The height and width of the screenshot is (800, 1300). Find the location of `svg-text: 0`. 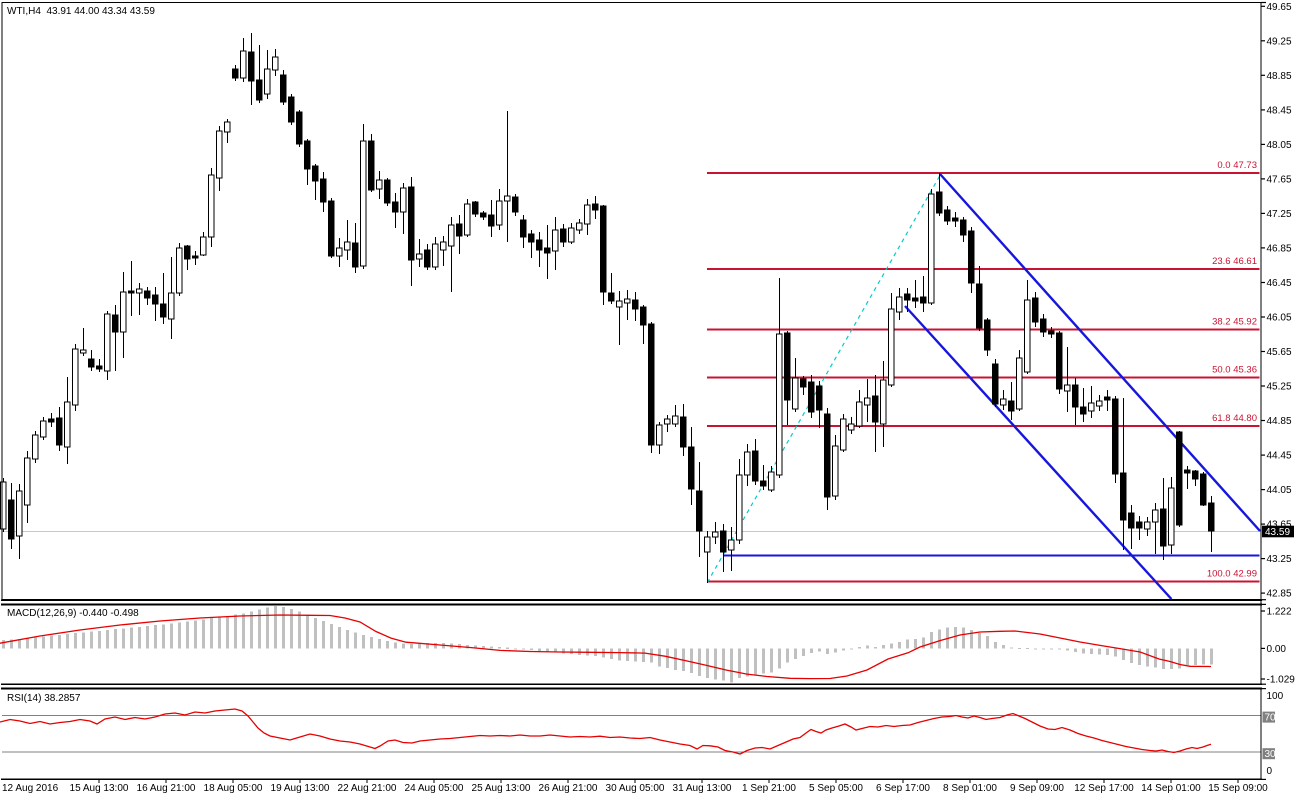

svg-text: 0 is located at coordinates (1270, 771).